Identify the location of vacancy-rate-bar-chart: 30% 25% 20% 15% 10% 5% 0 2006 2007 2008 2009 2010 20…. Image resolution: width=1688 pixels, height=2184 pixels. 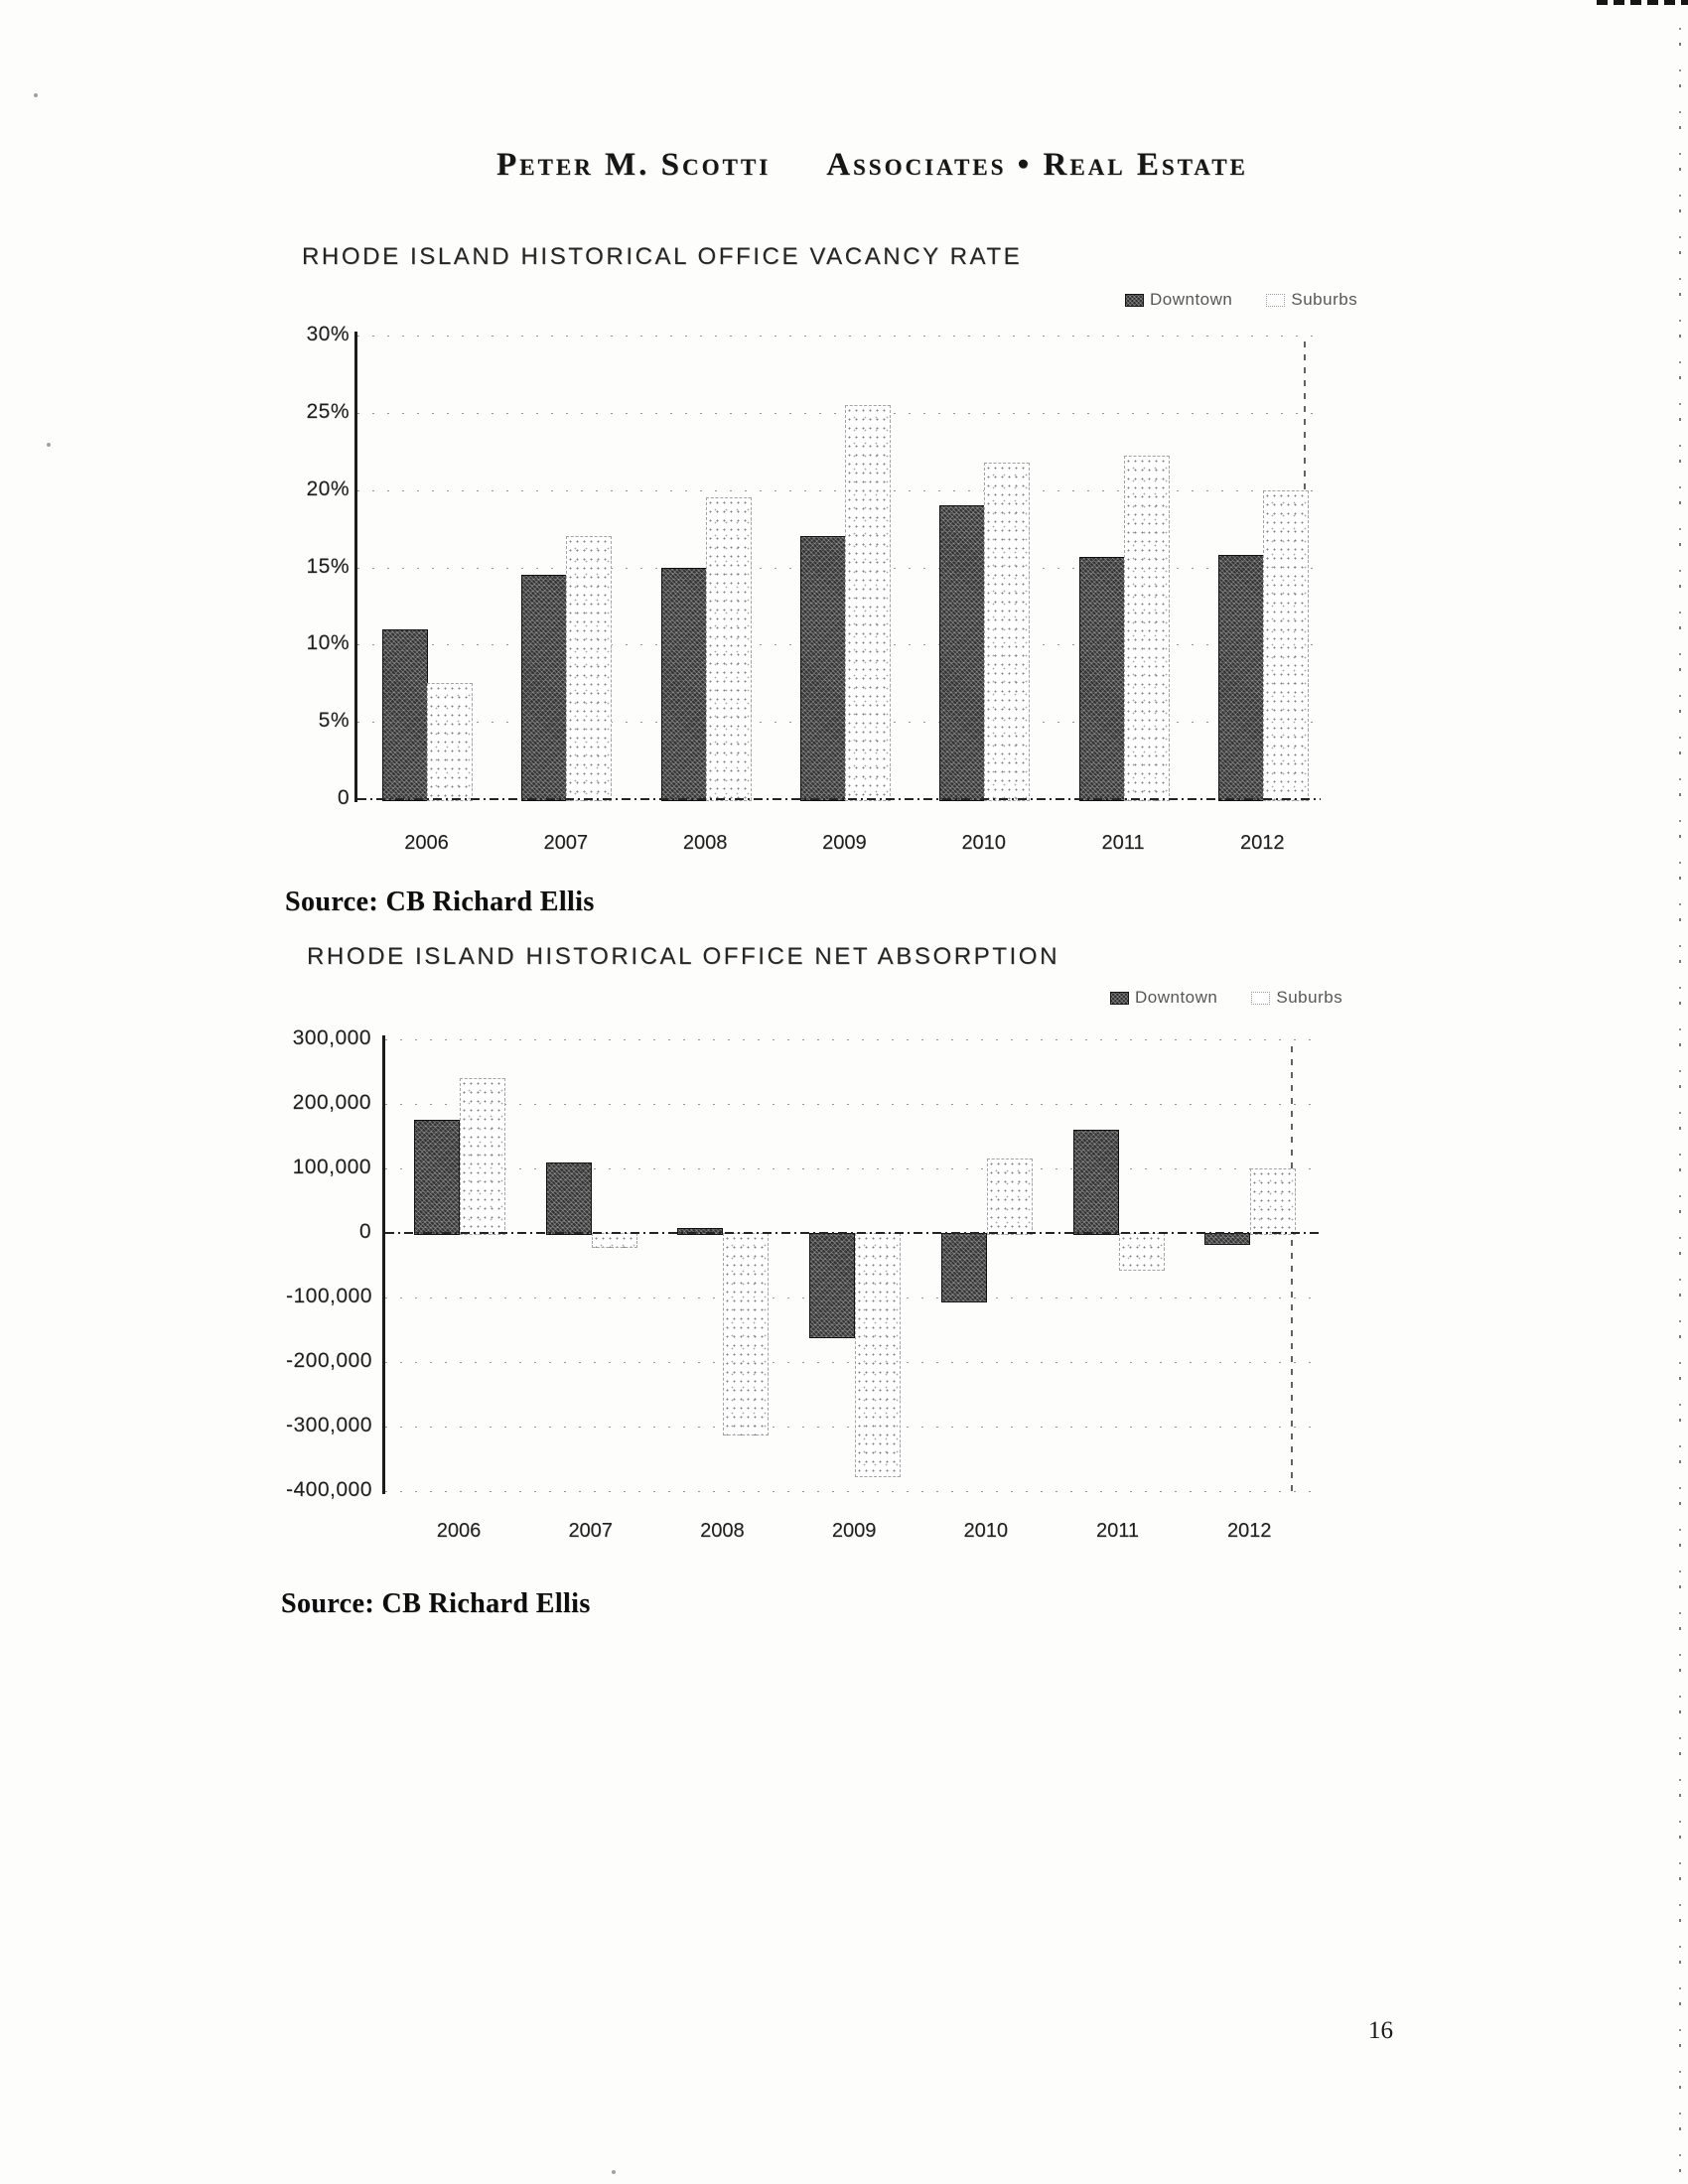
(813, 588).